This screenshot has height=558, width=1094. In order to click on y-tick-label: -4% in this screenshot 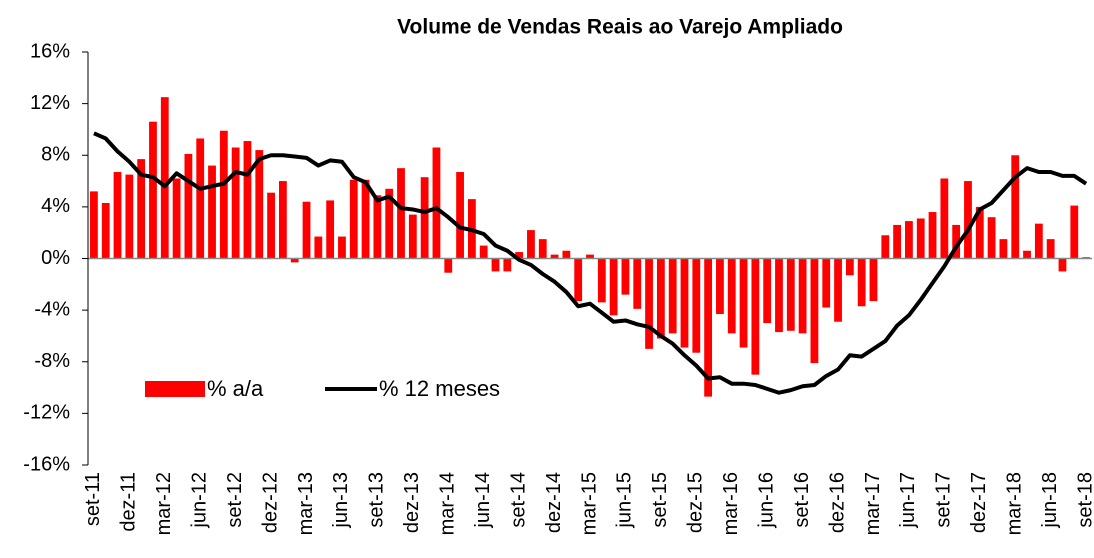, I will do `click(52, 309)`.